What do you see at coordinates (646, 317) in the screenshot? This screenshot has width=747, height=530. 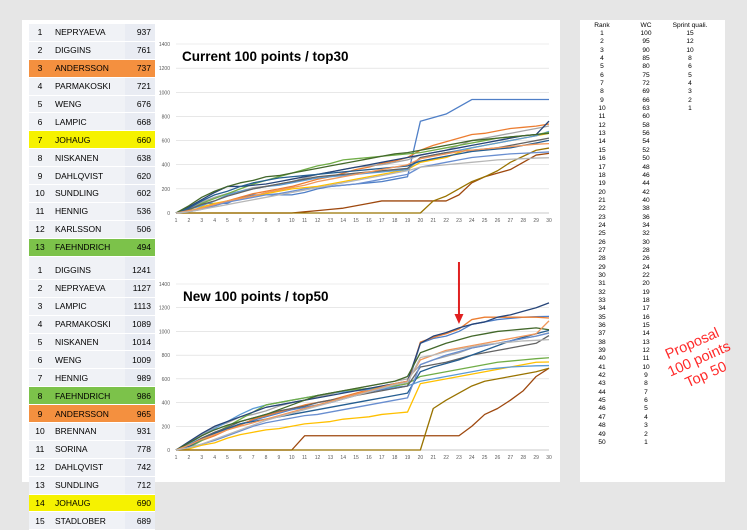 I see `proposal-wc-cell: 16` at bounding box center [646, 317].